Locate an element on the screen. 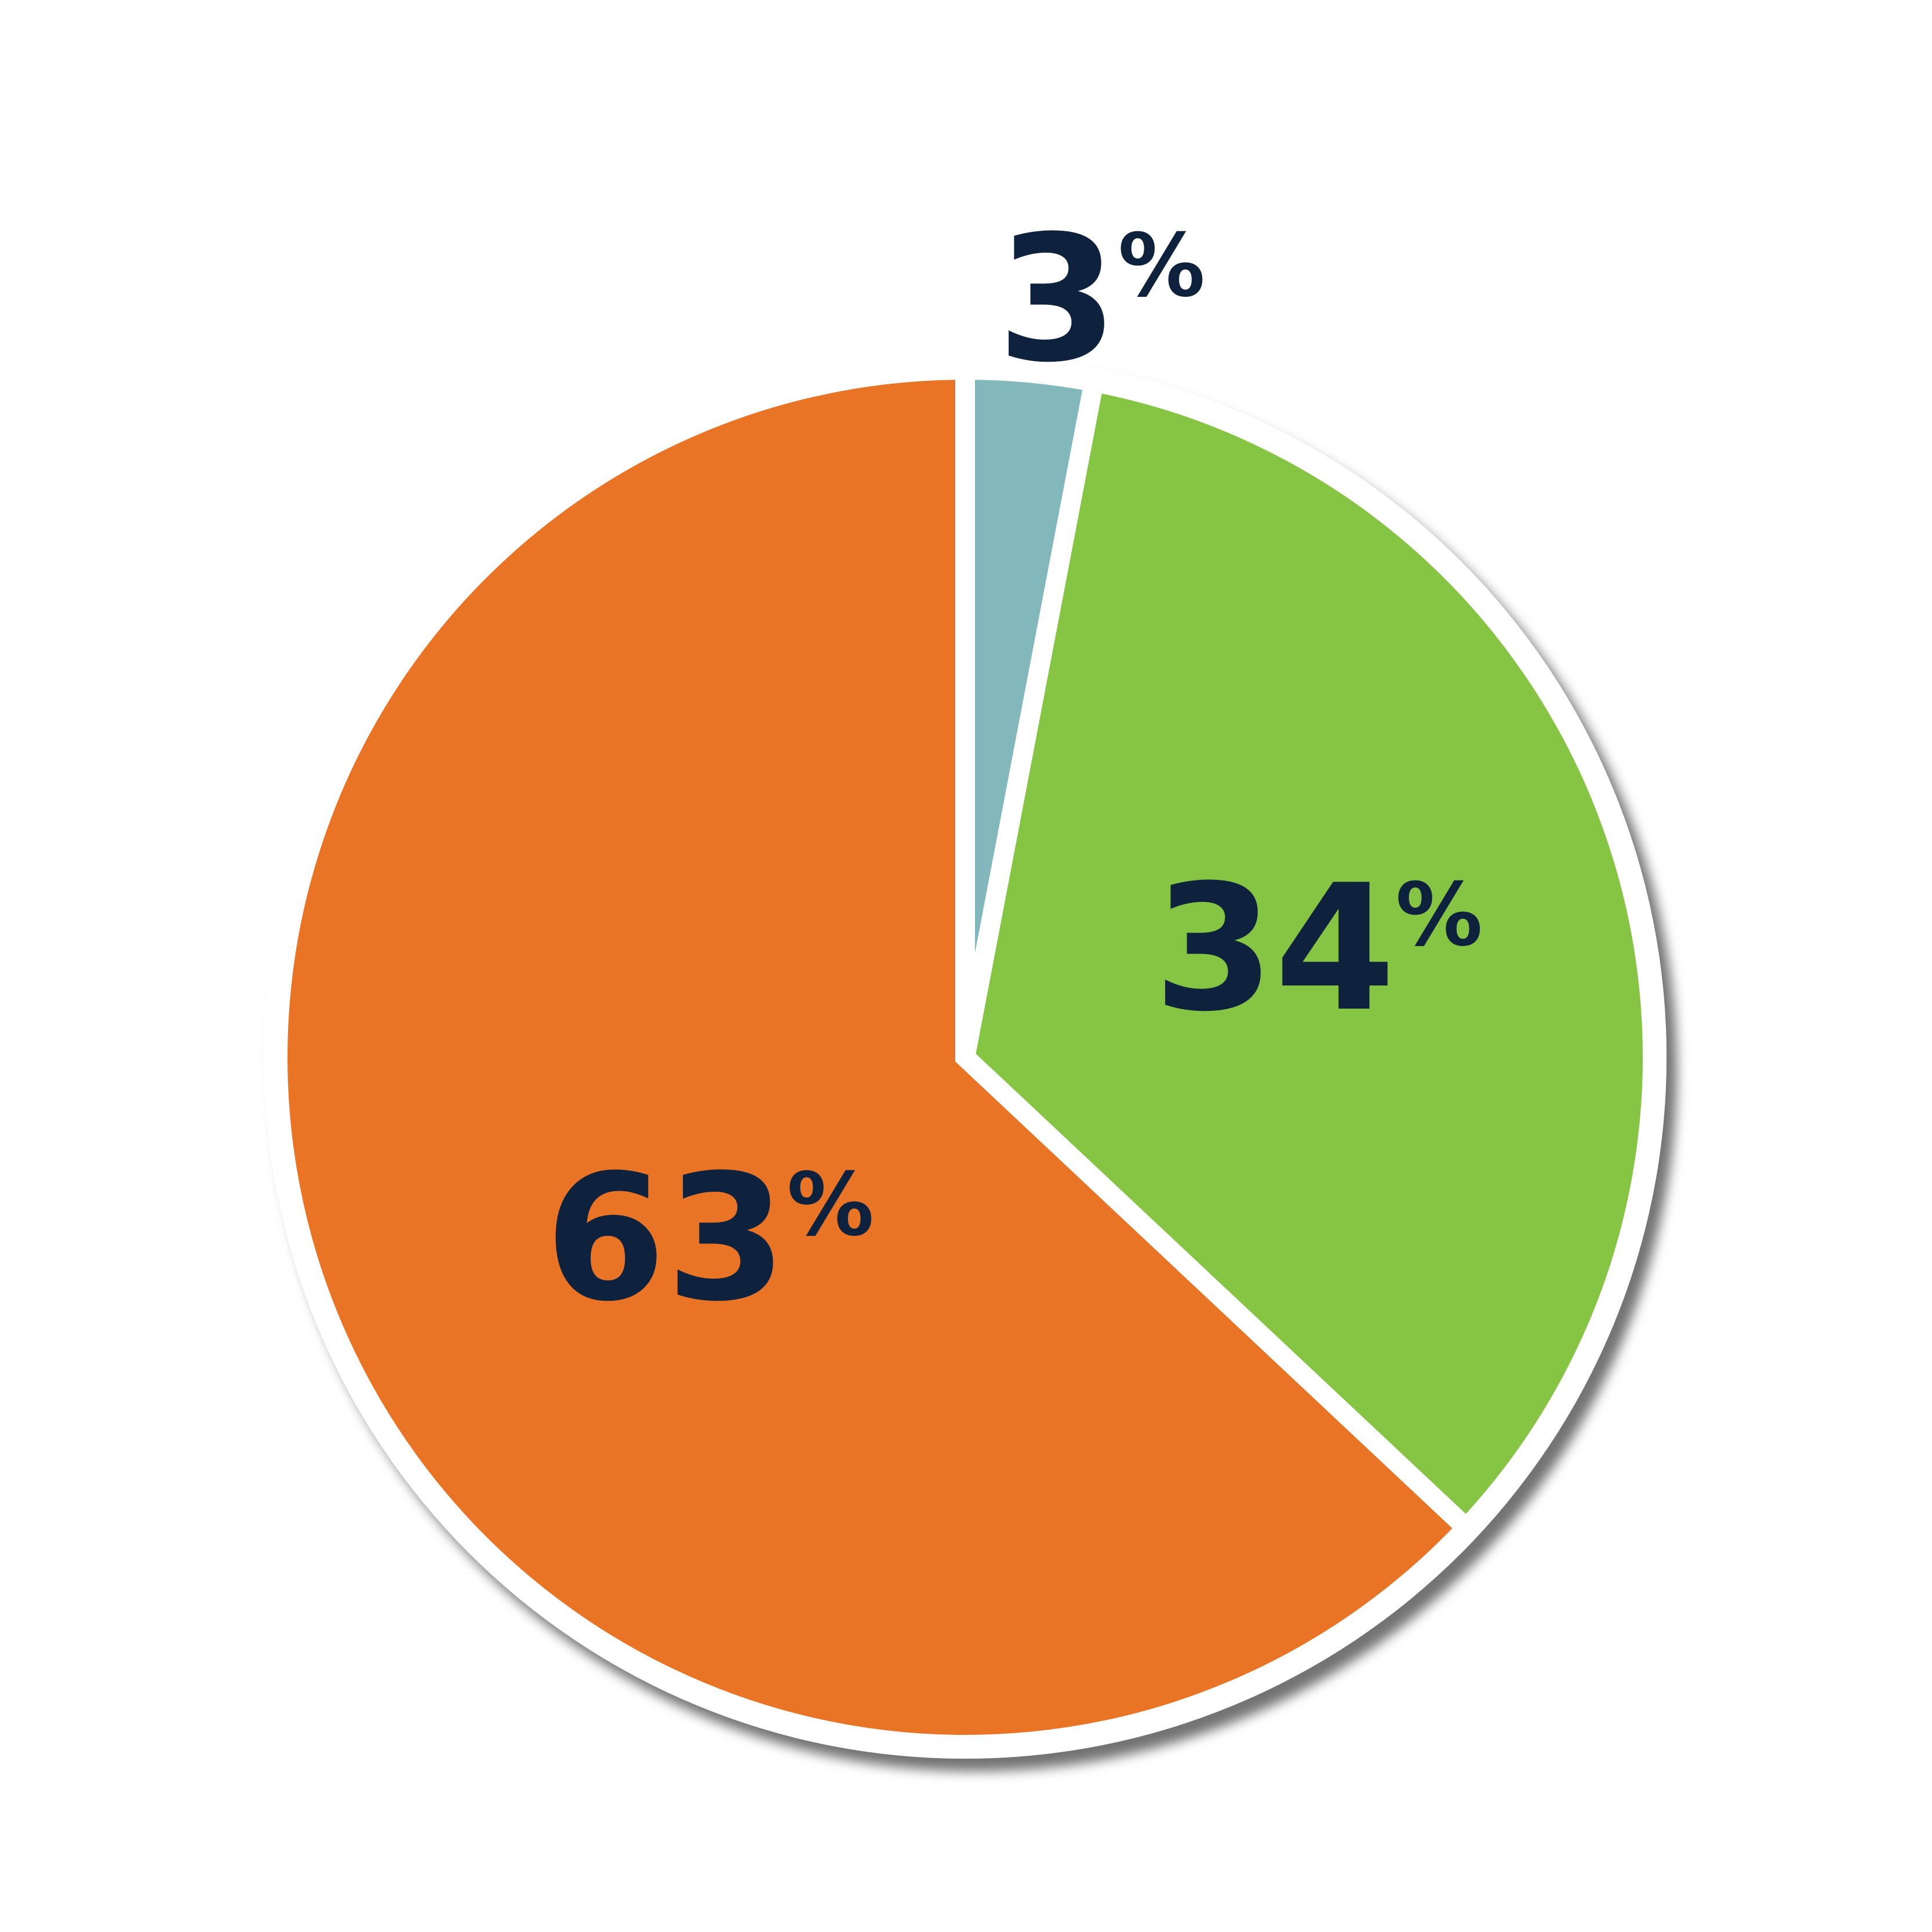 This screenshot has width=1932, height=1932. slice-label-63: 63% is located at coordinates (710, 1238).